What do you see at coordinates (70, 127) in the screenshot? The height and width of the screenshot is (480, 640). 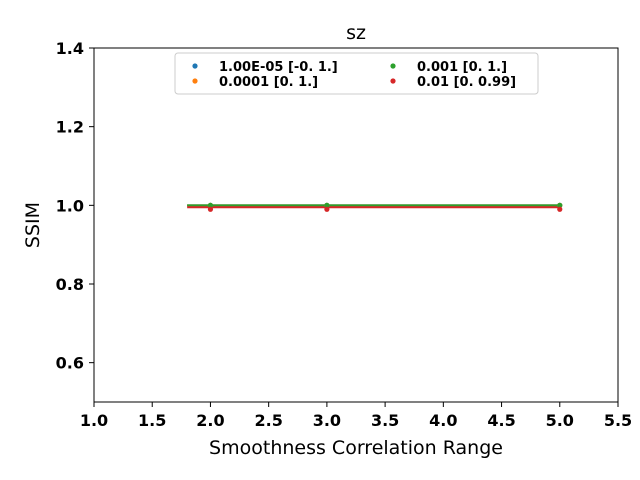 I see `y-tick-label: 1.2` at bounding box center [70, 127].